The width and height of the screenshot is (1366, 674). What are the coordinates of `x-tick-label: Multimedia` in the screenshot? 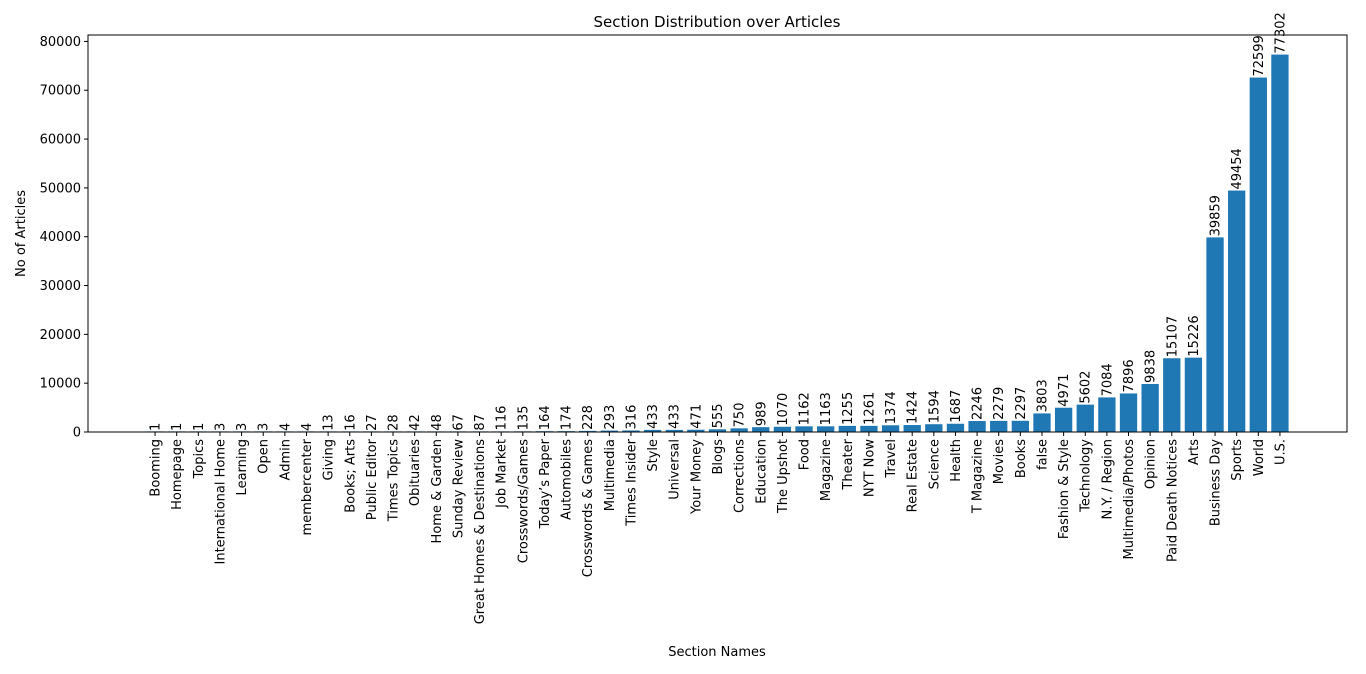 It's located at (610, 475).